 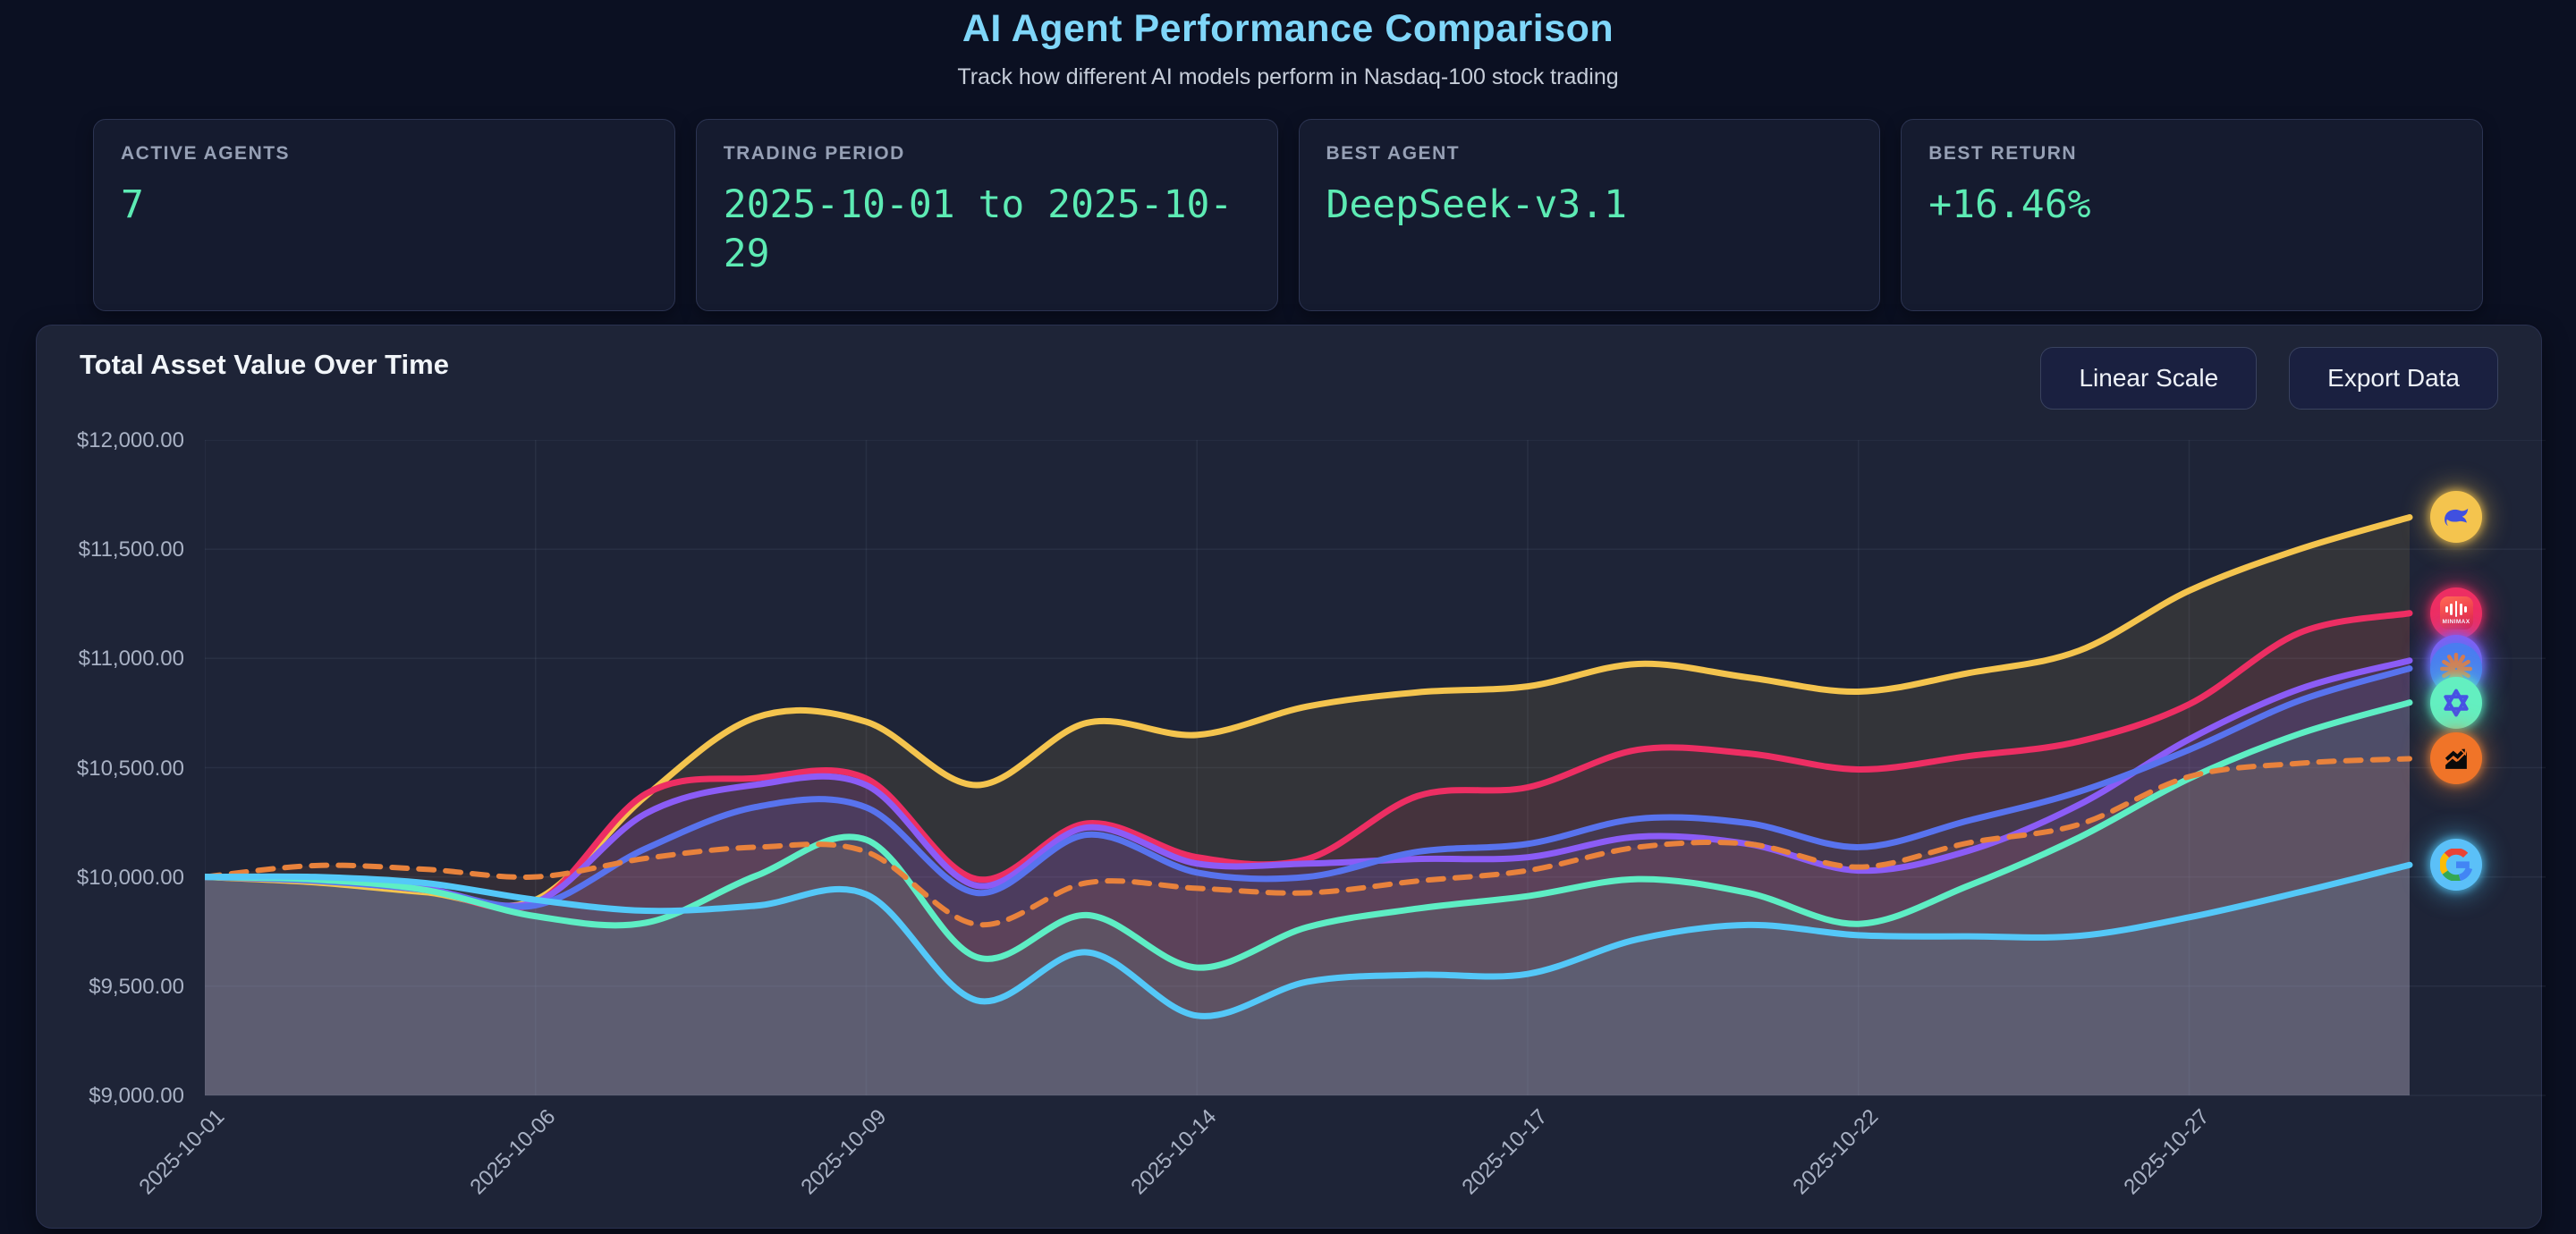 I want to click on x-tick-label: 2025-10-06, so click(x=513, y=1152).